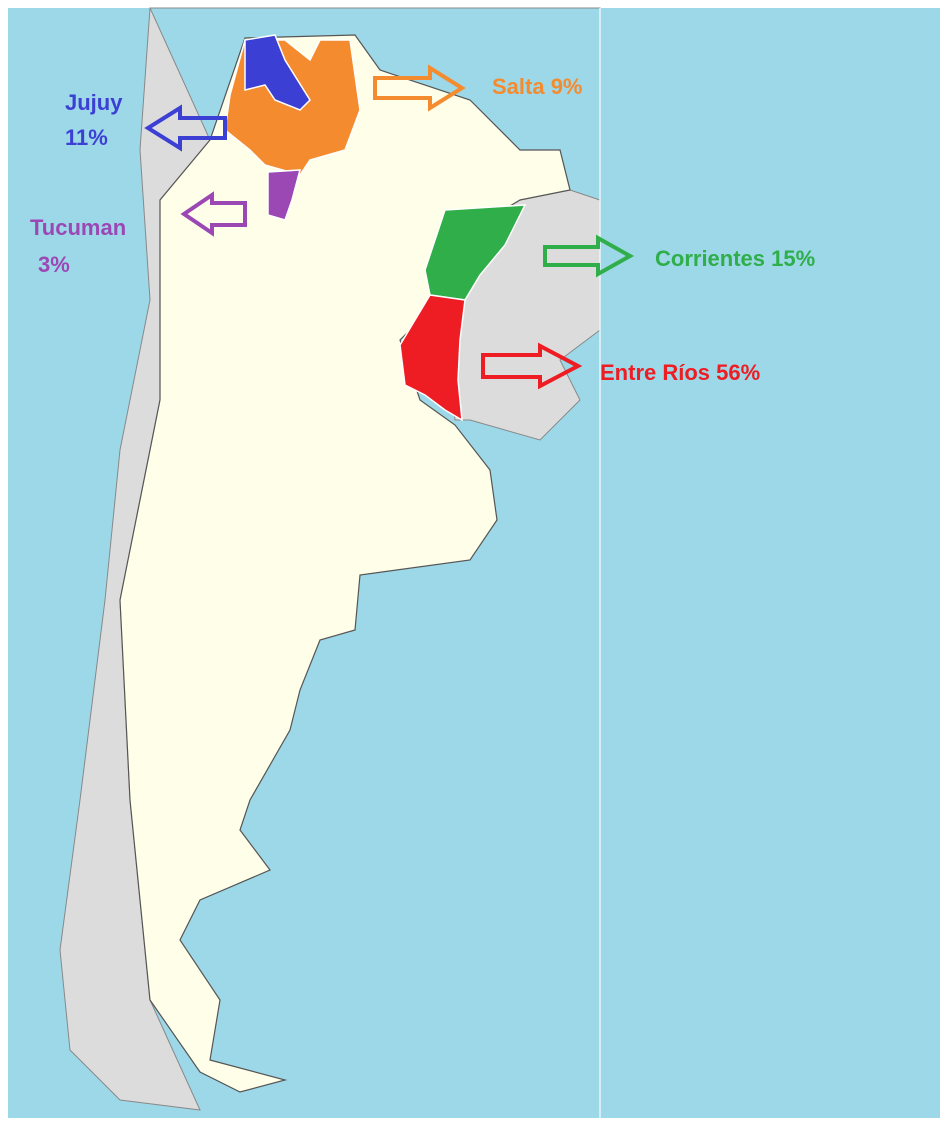  Describe the element at coordinates (54, 264) in the screenshot. I see `region-share: 3%` at that location.